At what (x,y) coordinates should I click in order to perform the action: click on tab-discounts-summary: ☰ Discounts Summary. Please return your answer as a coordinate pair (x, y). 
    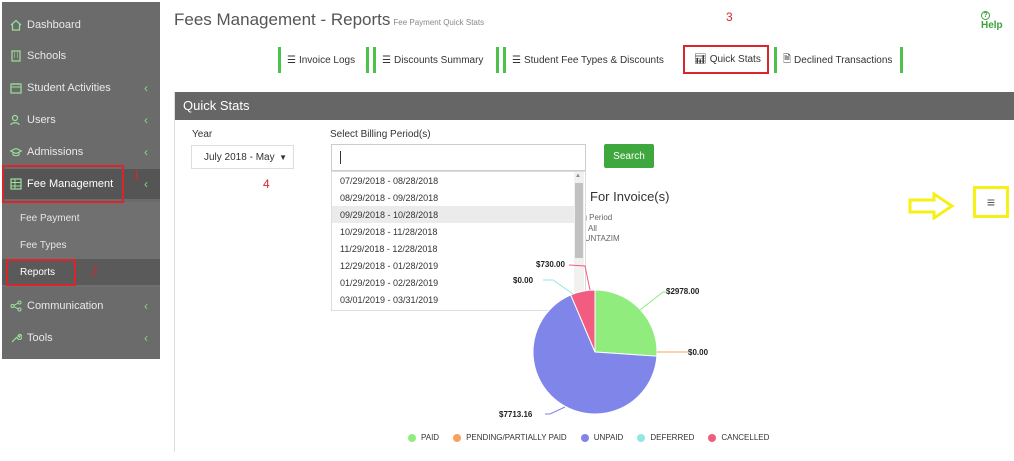
    Looking at the image, I should click on (432, 60).